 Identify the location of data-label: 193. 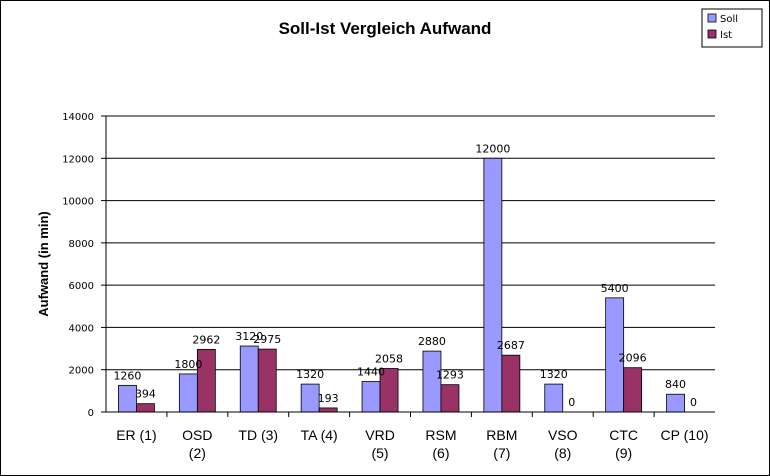
(328, 398).